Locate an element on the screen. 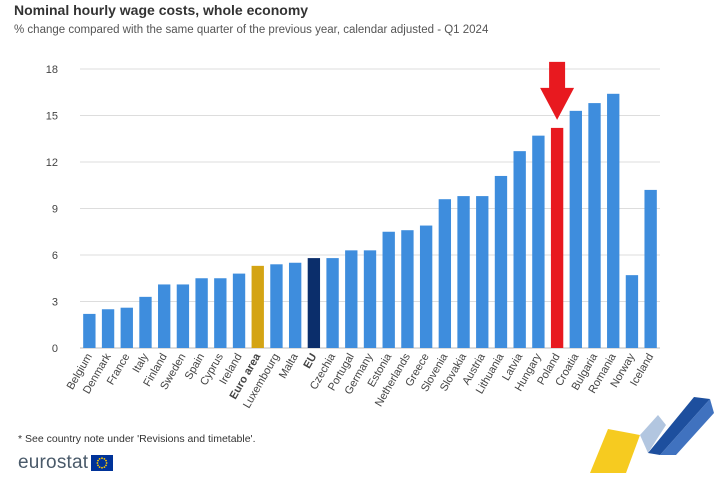 The width and height of the screenshot is (720, 480). eurostat-brand-mark-icon is located at coordinates (652, 435).